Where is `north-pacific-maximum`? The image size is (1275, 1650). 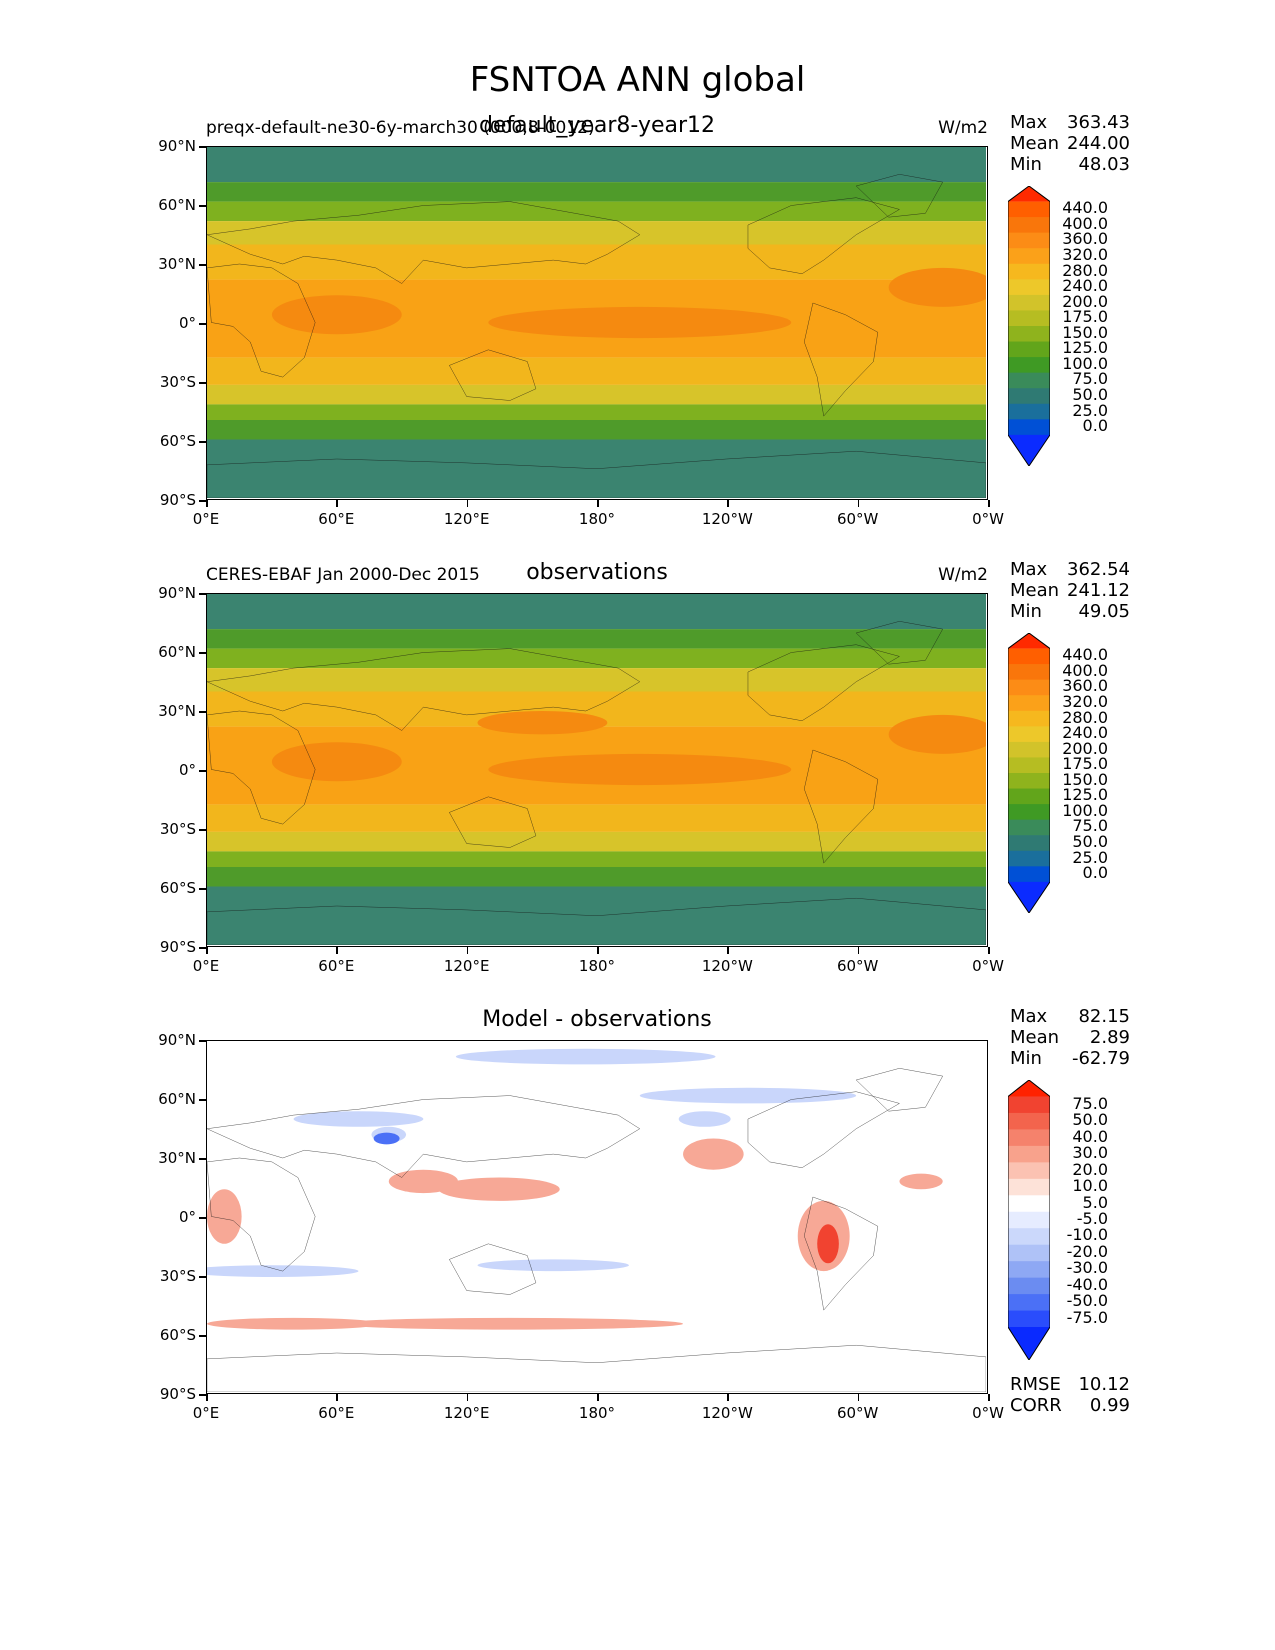 north-pacific-maximum is located at coordinates (542, 723).